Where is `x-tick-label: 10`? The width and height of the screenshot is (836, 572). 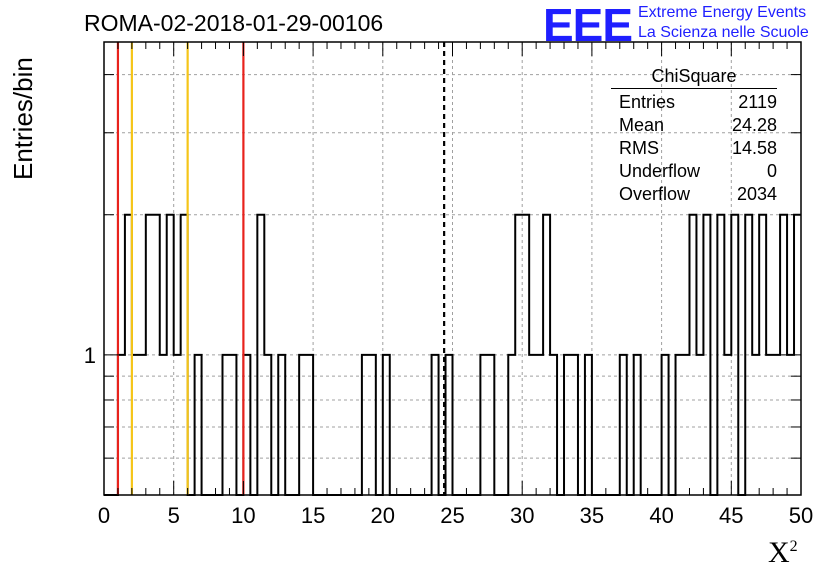 x-tick-label: 10 is located at coordinates (243, 515).